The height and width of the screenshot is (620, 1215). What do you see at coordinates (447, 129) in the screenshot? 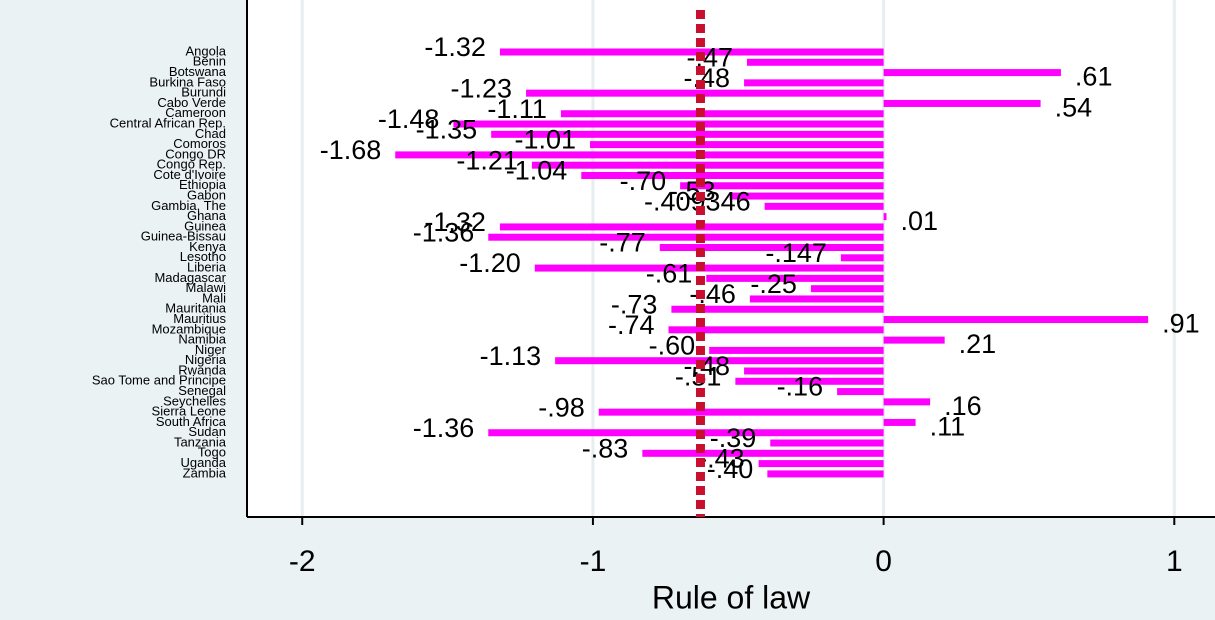
I see `value-label: -1.35` at bounding box center [447, 129].